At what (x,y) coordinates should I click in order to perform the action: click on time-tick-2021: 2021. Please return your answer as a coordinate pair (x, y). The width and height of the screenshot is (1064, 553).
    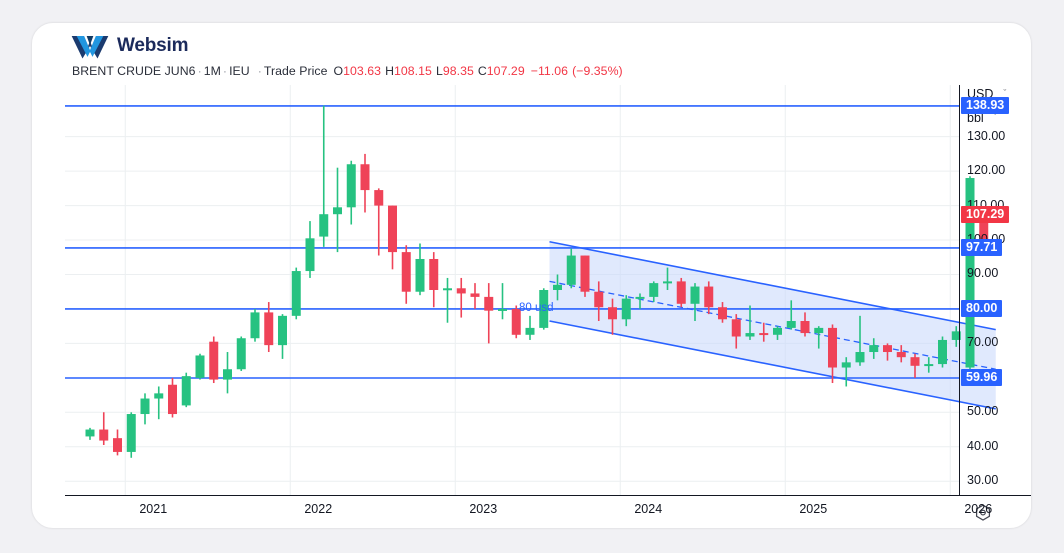
    Looking at the image, I should click on (153, 509).